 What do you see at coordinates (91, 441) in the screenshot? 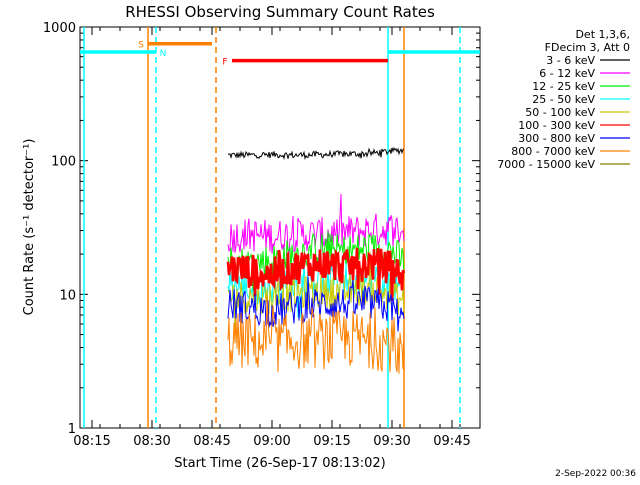
I see `x-tick-label: 08:15` at bounding box center [91, 441].